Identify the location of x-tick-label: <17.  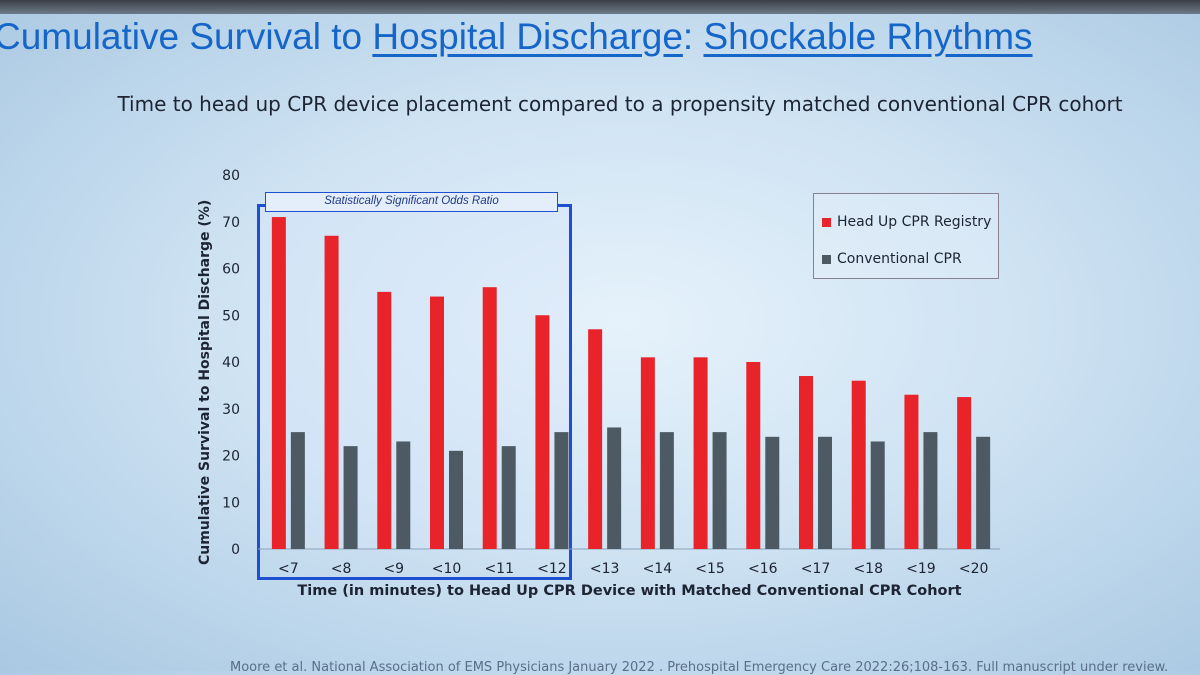
(816, 569).